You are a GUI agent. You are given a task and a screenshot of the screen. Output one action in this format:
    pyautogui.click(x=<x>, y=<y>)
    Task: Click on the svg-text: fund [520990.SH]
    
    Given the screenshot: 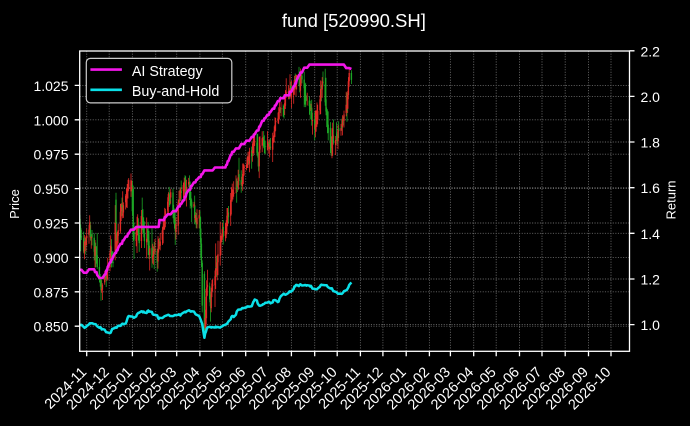 What is the action you would take?
    pyautogui.click(x=354, y=20)
    